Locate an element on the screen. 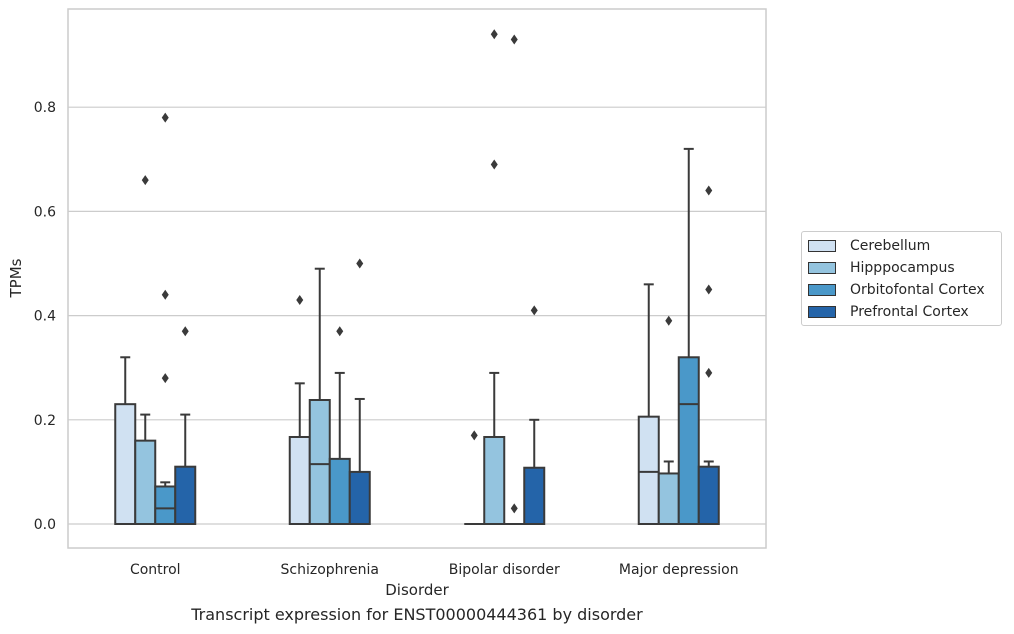 The width and height of the screenshot is (1014, 634). legend-swatch-orbitofrontal is located at coordinates (822, 290).